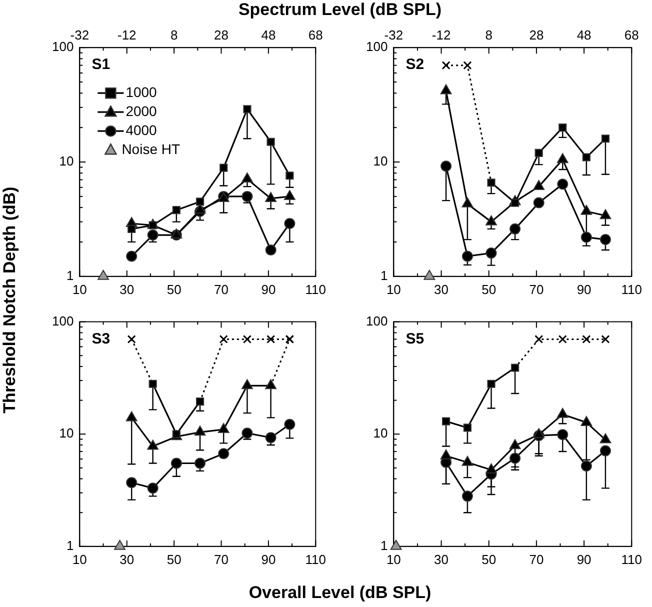  Describe the element at coordinates (415, 339) in the screenshot. I see `text: S5` at that location.